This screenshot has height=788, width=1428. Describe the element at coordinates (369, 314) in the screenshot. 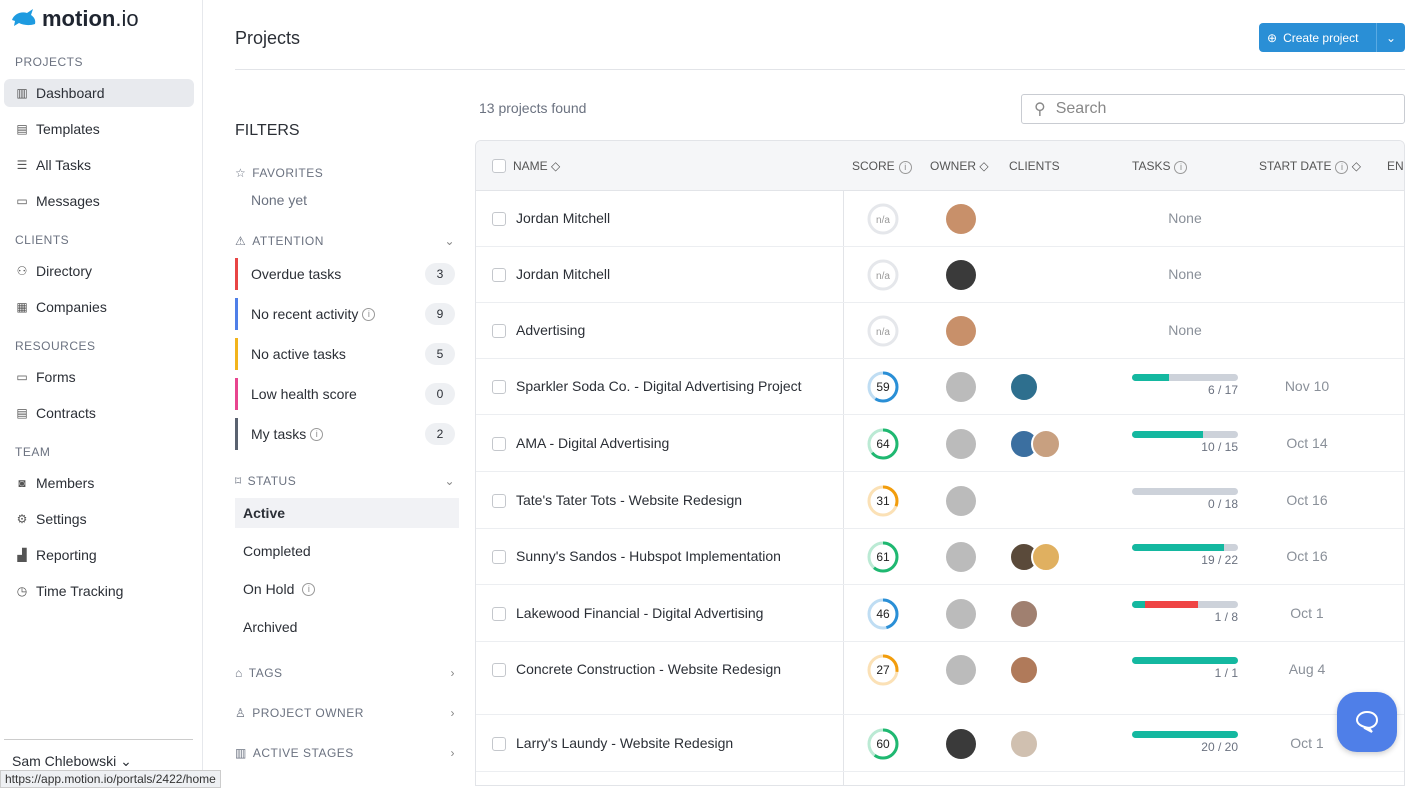

I see `info-icon: i` at that location.